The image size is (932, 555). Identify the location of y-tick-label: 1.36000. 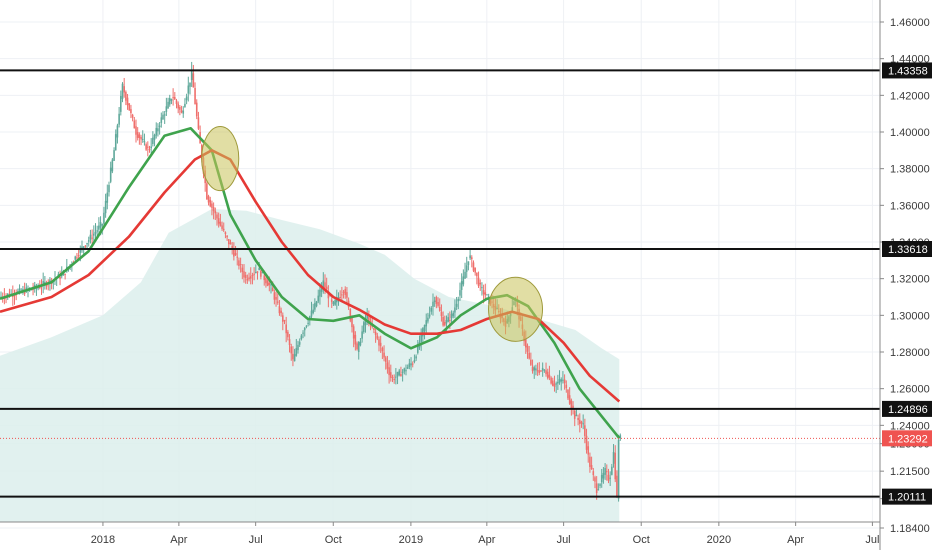
(910, 206).